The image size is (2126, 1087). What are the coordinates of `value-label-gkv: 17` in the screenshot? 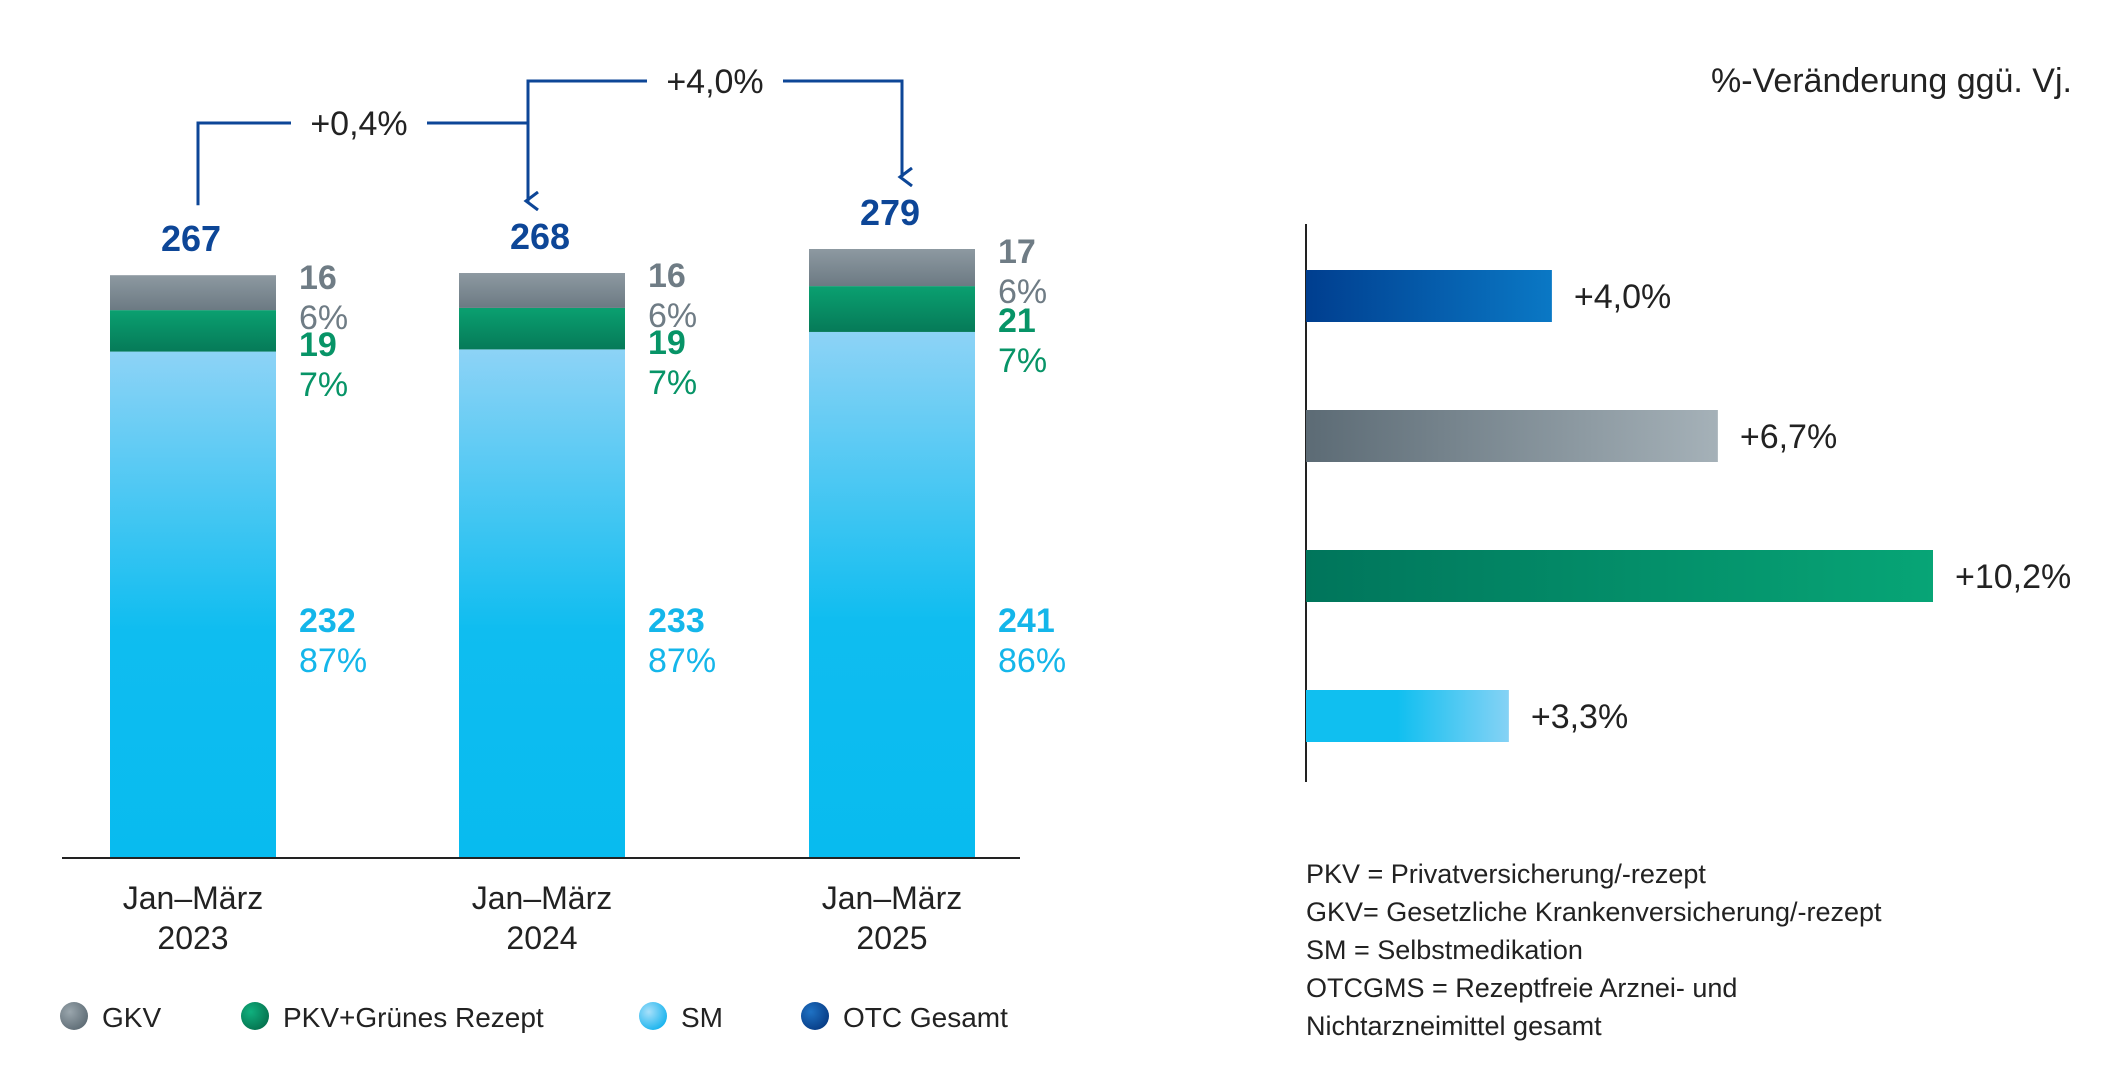 It's located at (1017, 252).